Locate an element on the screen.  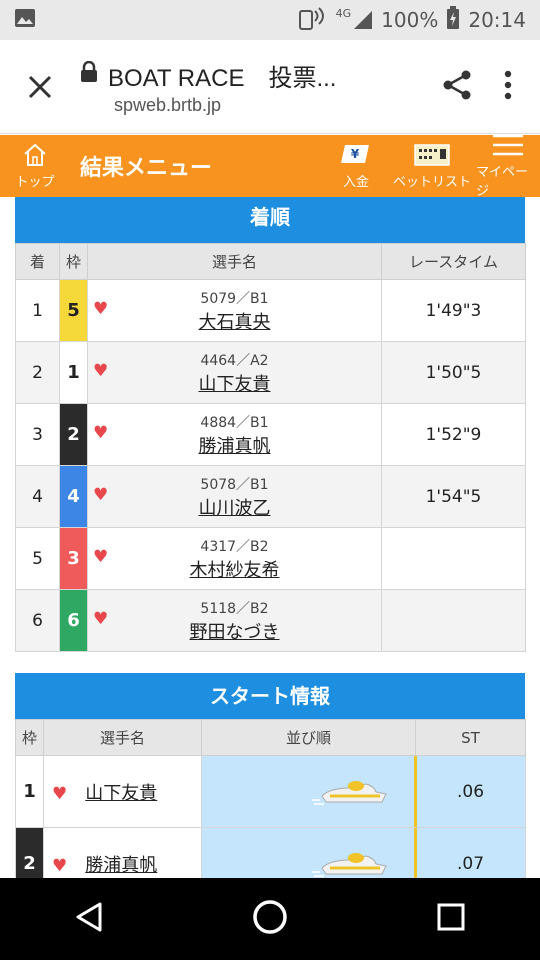
rank-cell: 3 is located at coordinates (37, 434).